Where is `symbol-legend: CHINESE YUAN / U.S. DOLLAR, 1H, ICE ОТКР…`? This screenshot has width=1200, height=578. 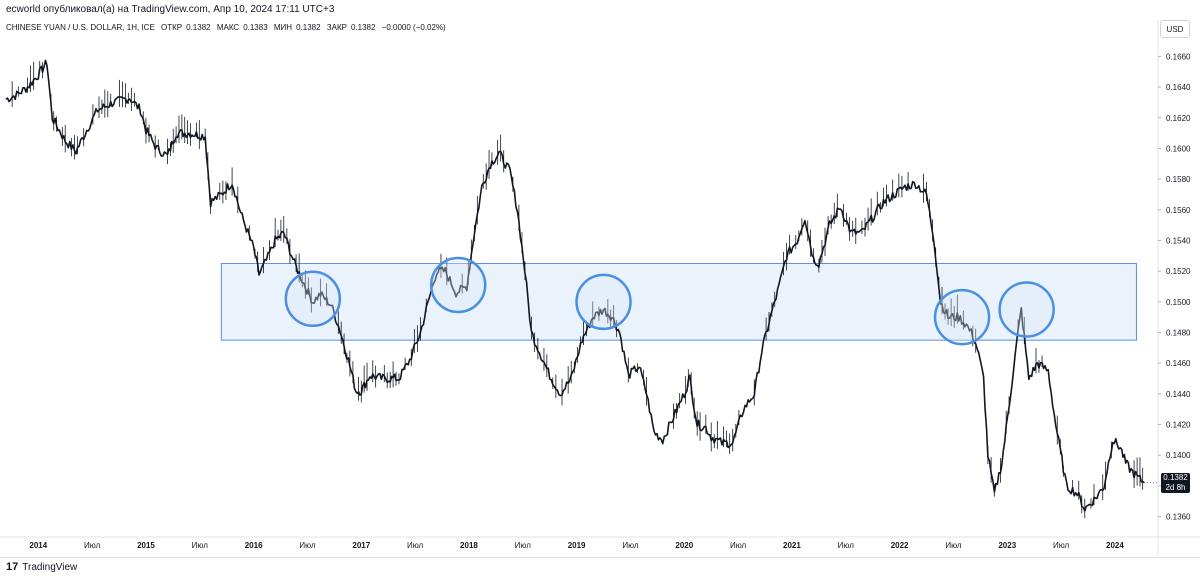
symbol-legend: CHINESE YUAN / U.S. DOLLAR, 1H, ICE ОТКР… is located at coordinates (228, 27).